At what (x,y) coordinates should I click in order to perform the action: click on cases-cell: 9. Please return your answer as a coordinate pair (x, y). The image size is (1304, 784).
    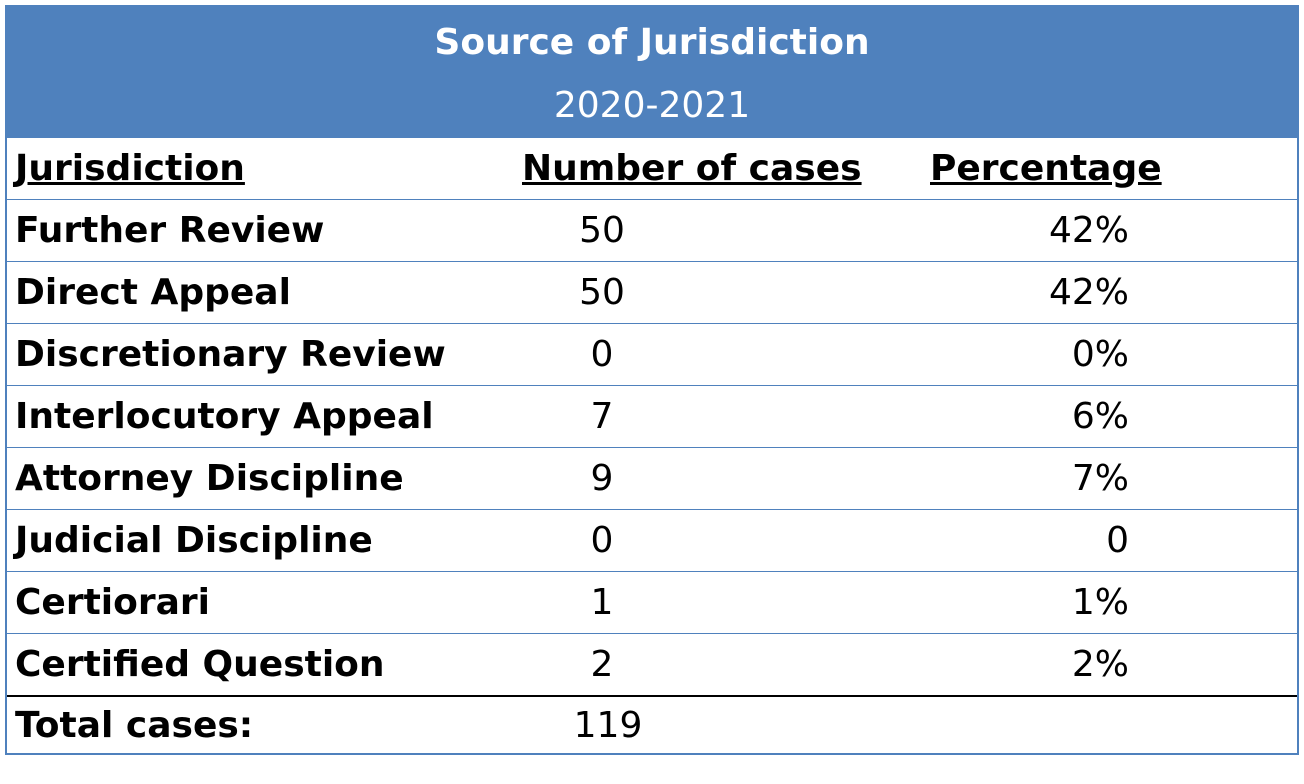
    Looking at the image, I should click on (602, 478).